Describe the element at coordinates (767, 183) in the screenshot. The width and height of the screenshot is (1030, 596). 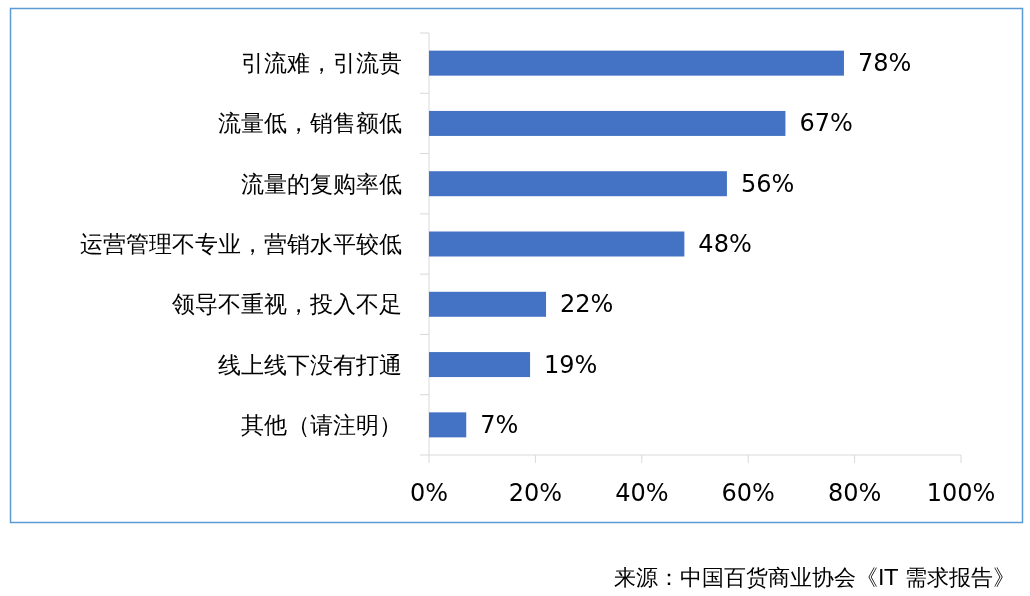
I see `data-label: 56%` at that location.